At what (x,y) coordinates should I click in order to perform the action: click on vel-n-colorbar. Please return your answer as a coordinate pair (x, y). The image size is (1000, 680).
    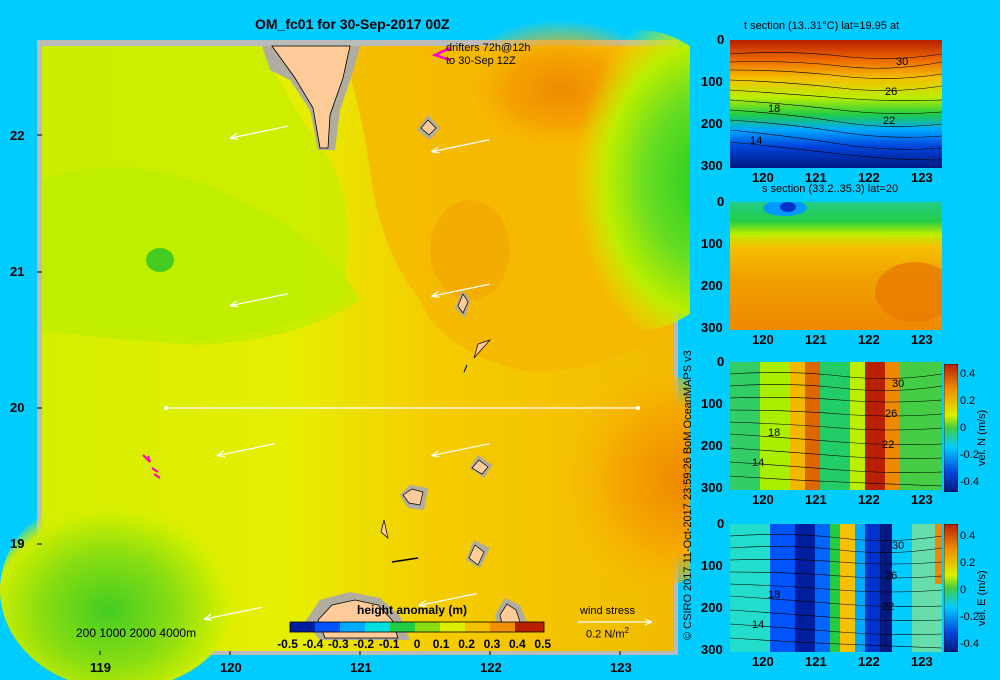
    Looking at the image, I should click on (951, 428).